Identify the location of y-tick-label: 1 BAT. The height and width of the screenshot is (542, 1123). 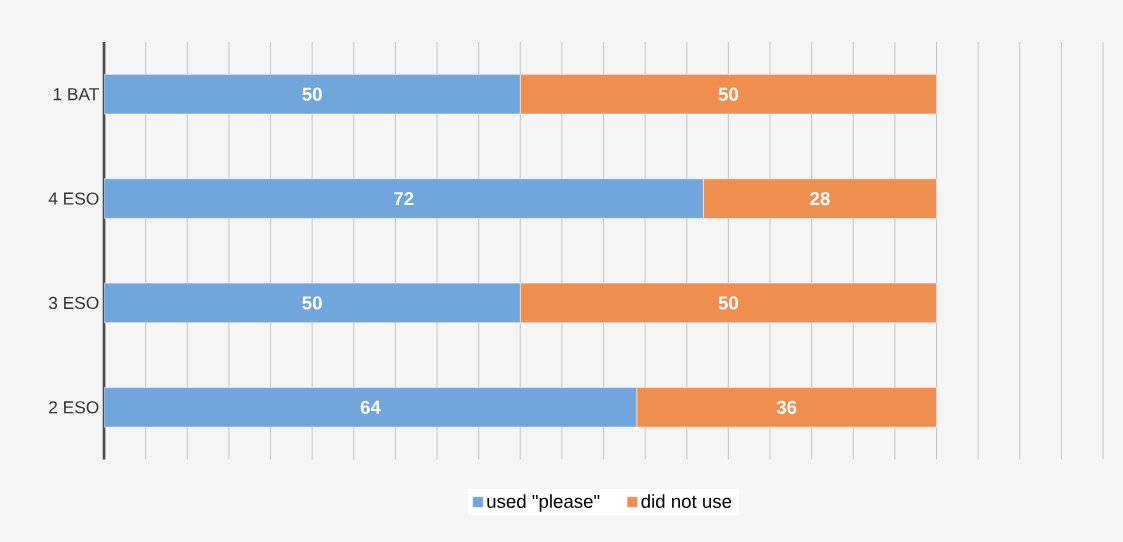
(76, 94).